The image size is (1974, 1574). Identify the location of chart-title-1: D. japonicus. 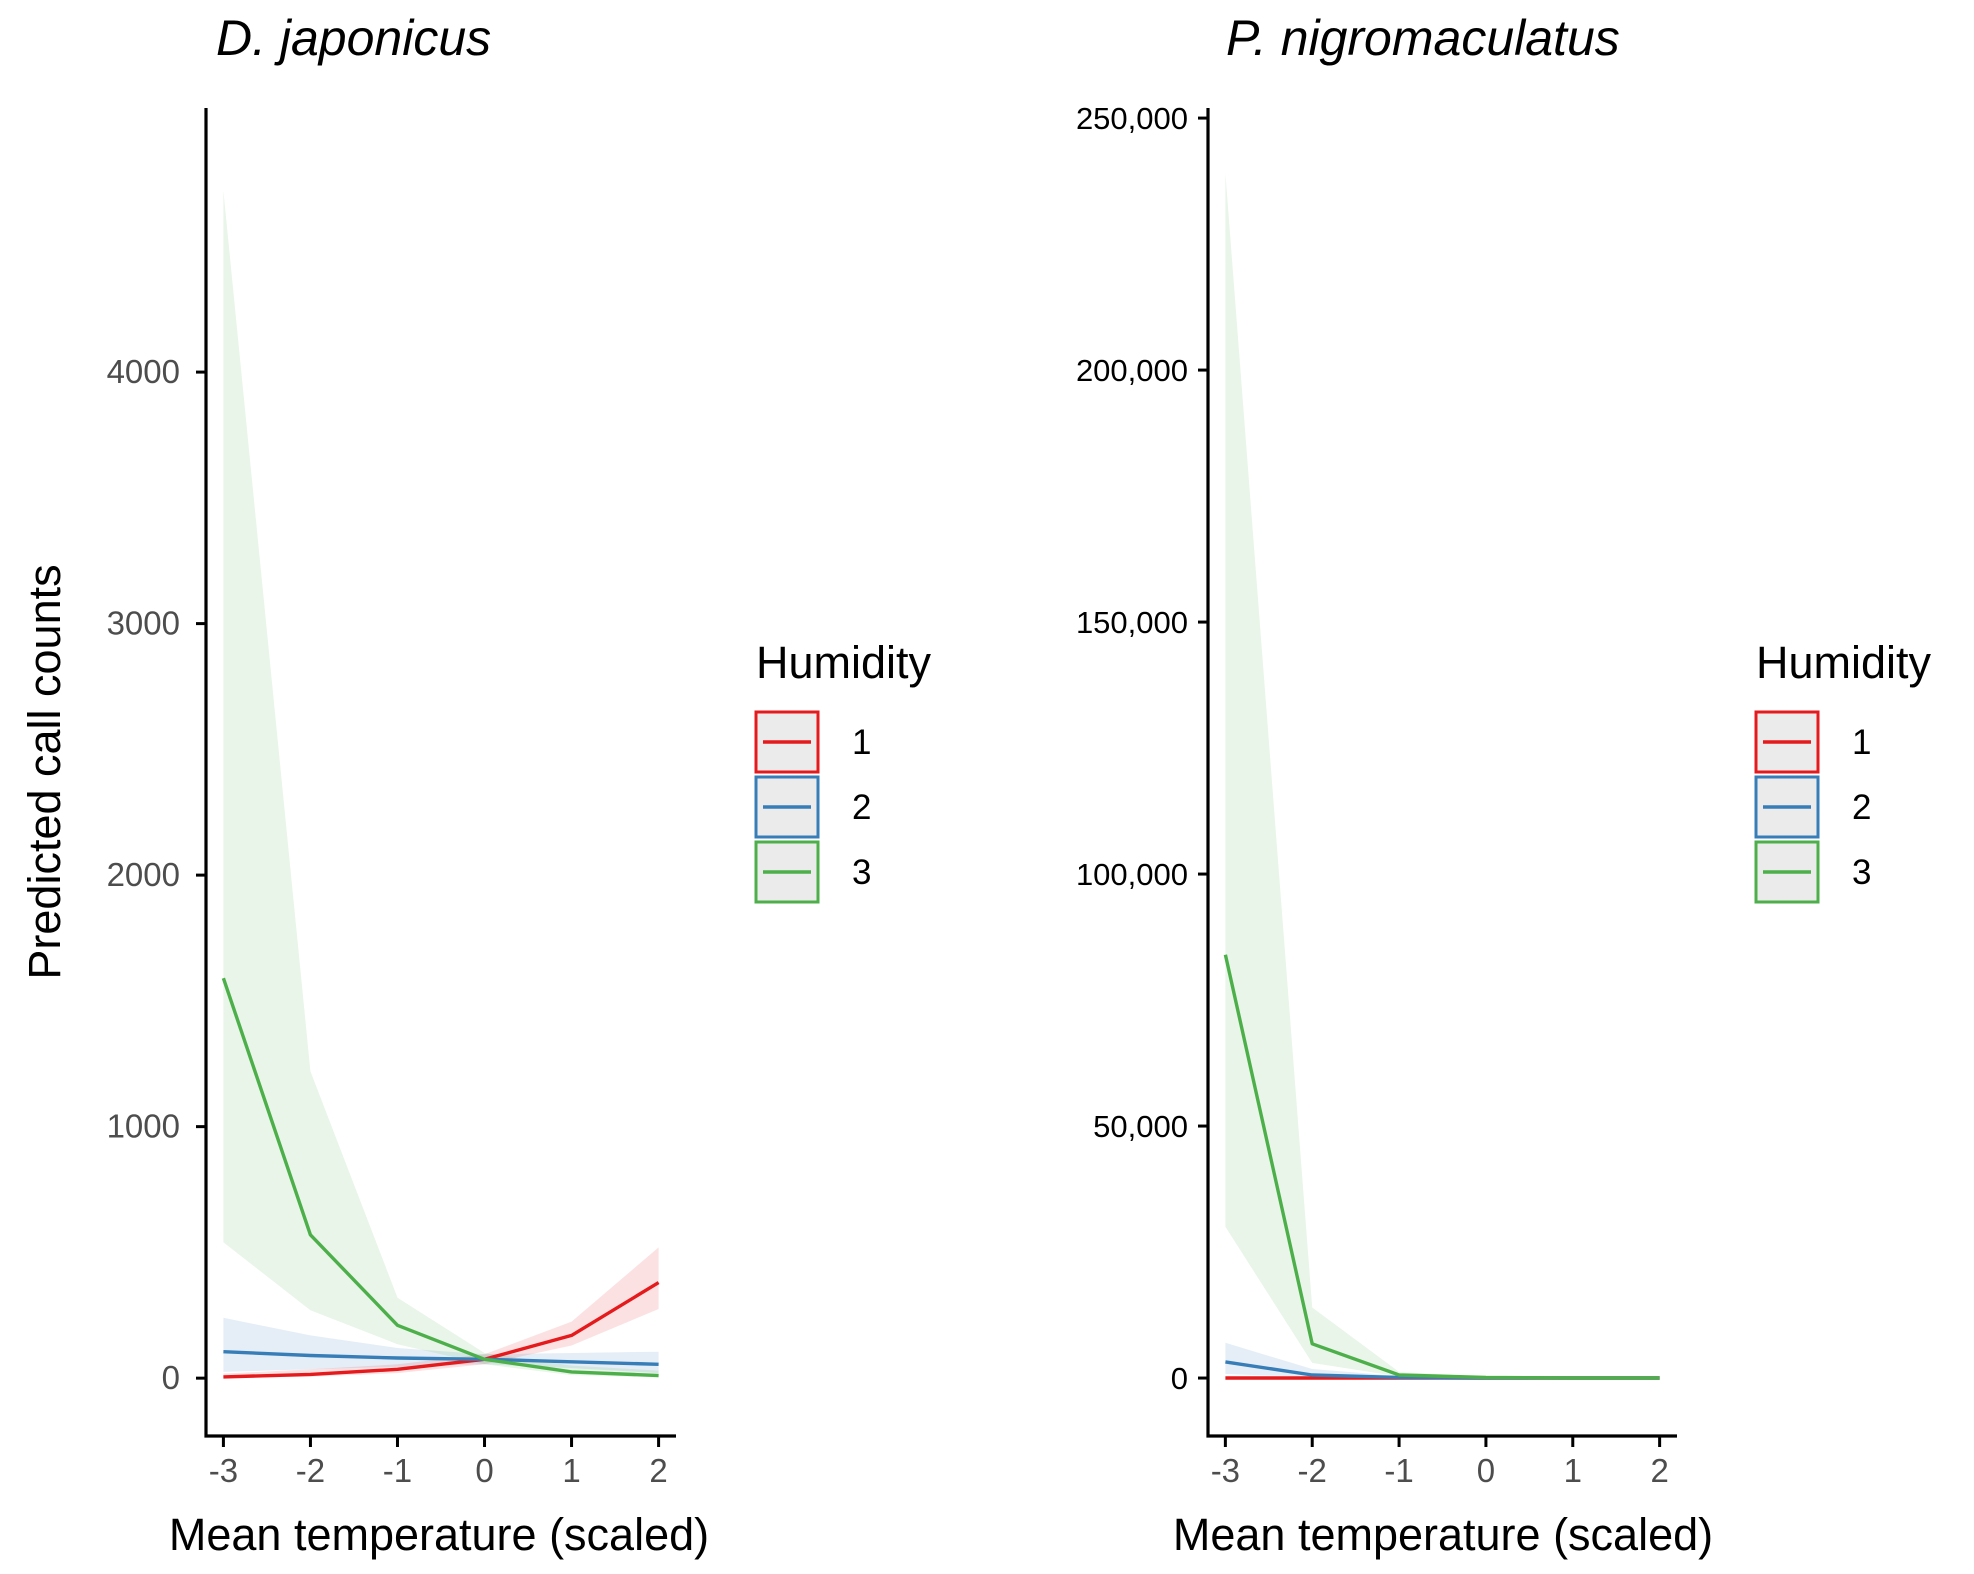
(353, 38).